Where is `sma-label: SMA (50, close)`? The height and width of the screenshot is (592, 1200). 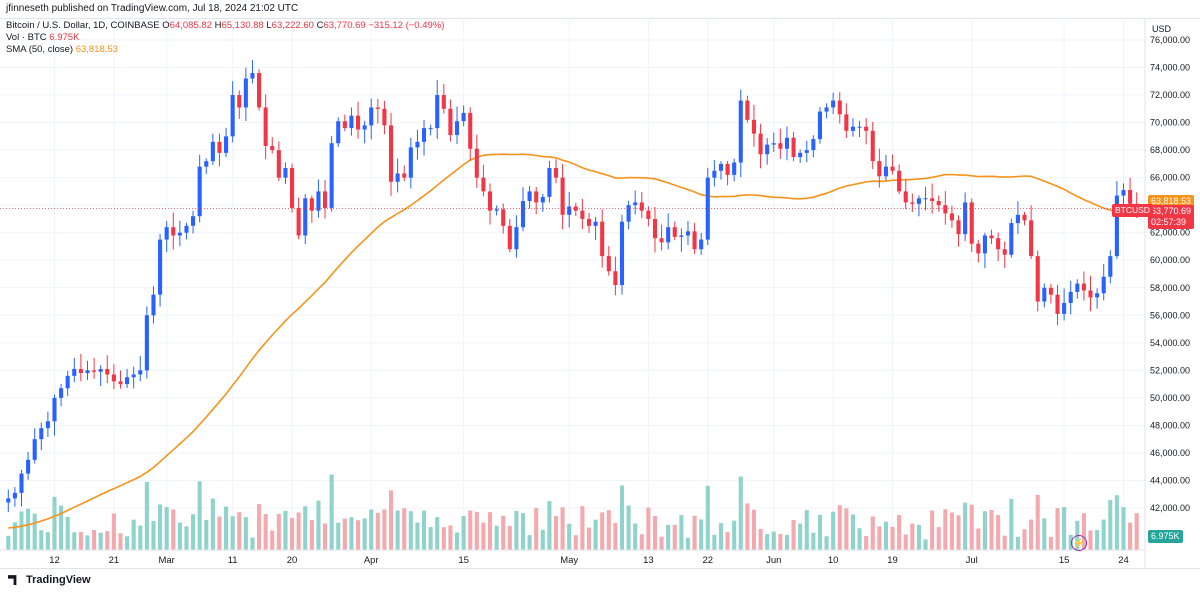 sma-label: SMA (50, close) is located at coordinates (40, 49).